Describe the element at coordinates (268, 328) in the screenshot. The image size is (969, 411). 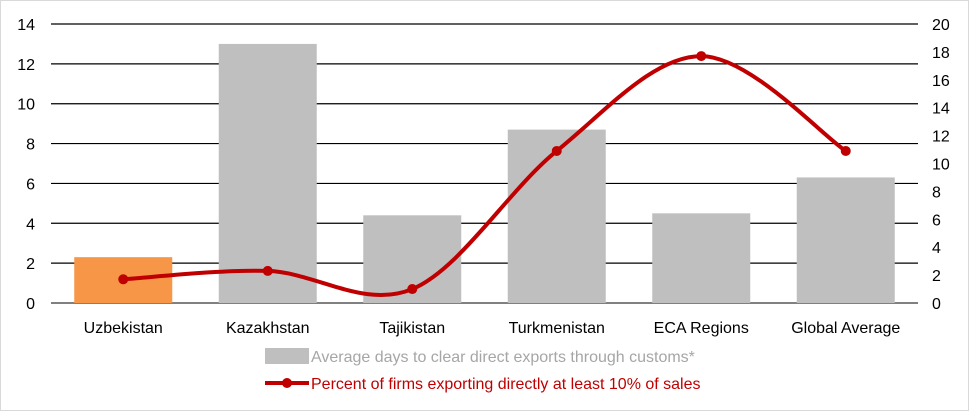
I see `category-label: Kazakhstan` at that location.